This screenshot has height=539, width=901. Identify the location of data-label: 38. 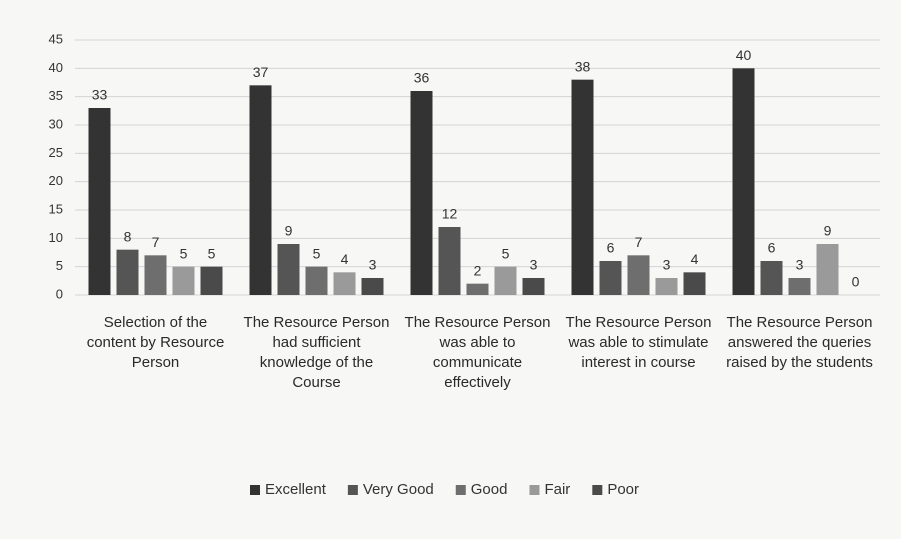
(583, 66).